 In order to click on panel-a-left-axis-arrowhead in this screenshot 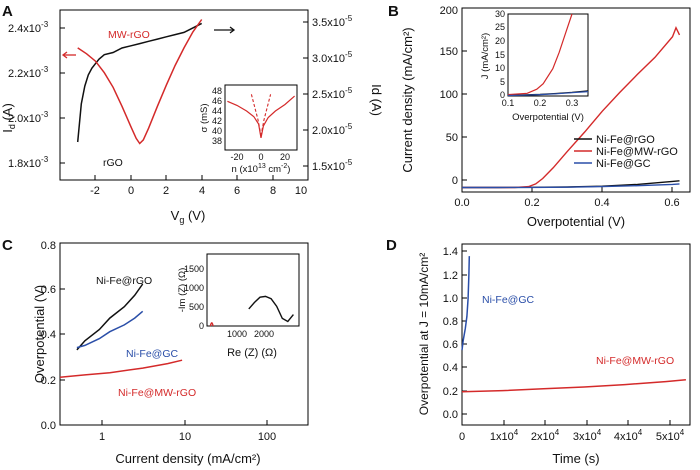, I will do `click(64, 55)`.